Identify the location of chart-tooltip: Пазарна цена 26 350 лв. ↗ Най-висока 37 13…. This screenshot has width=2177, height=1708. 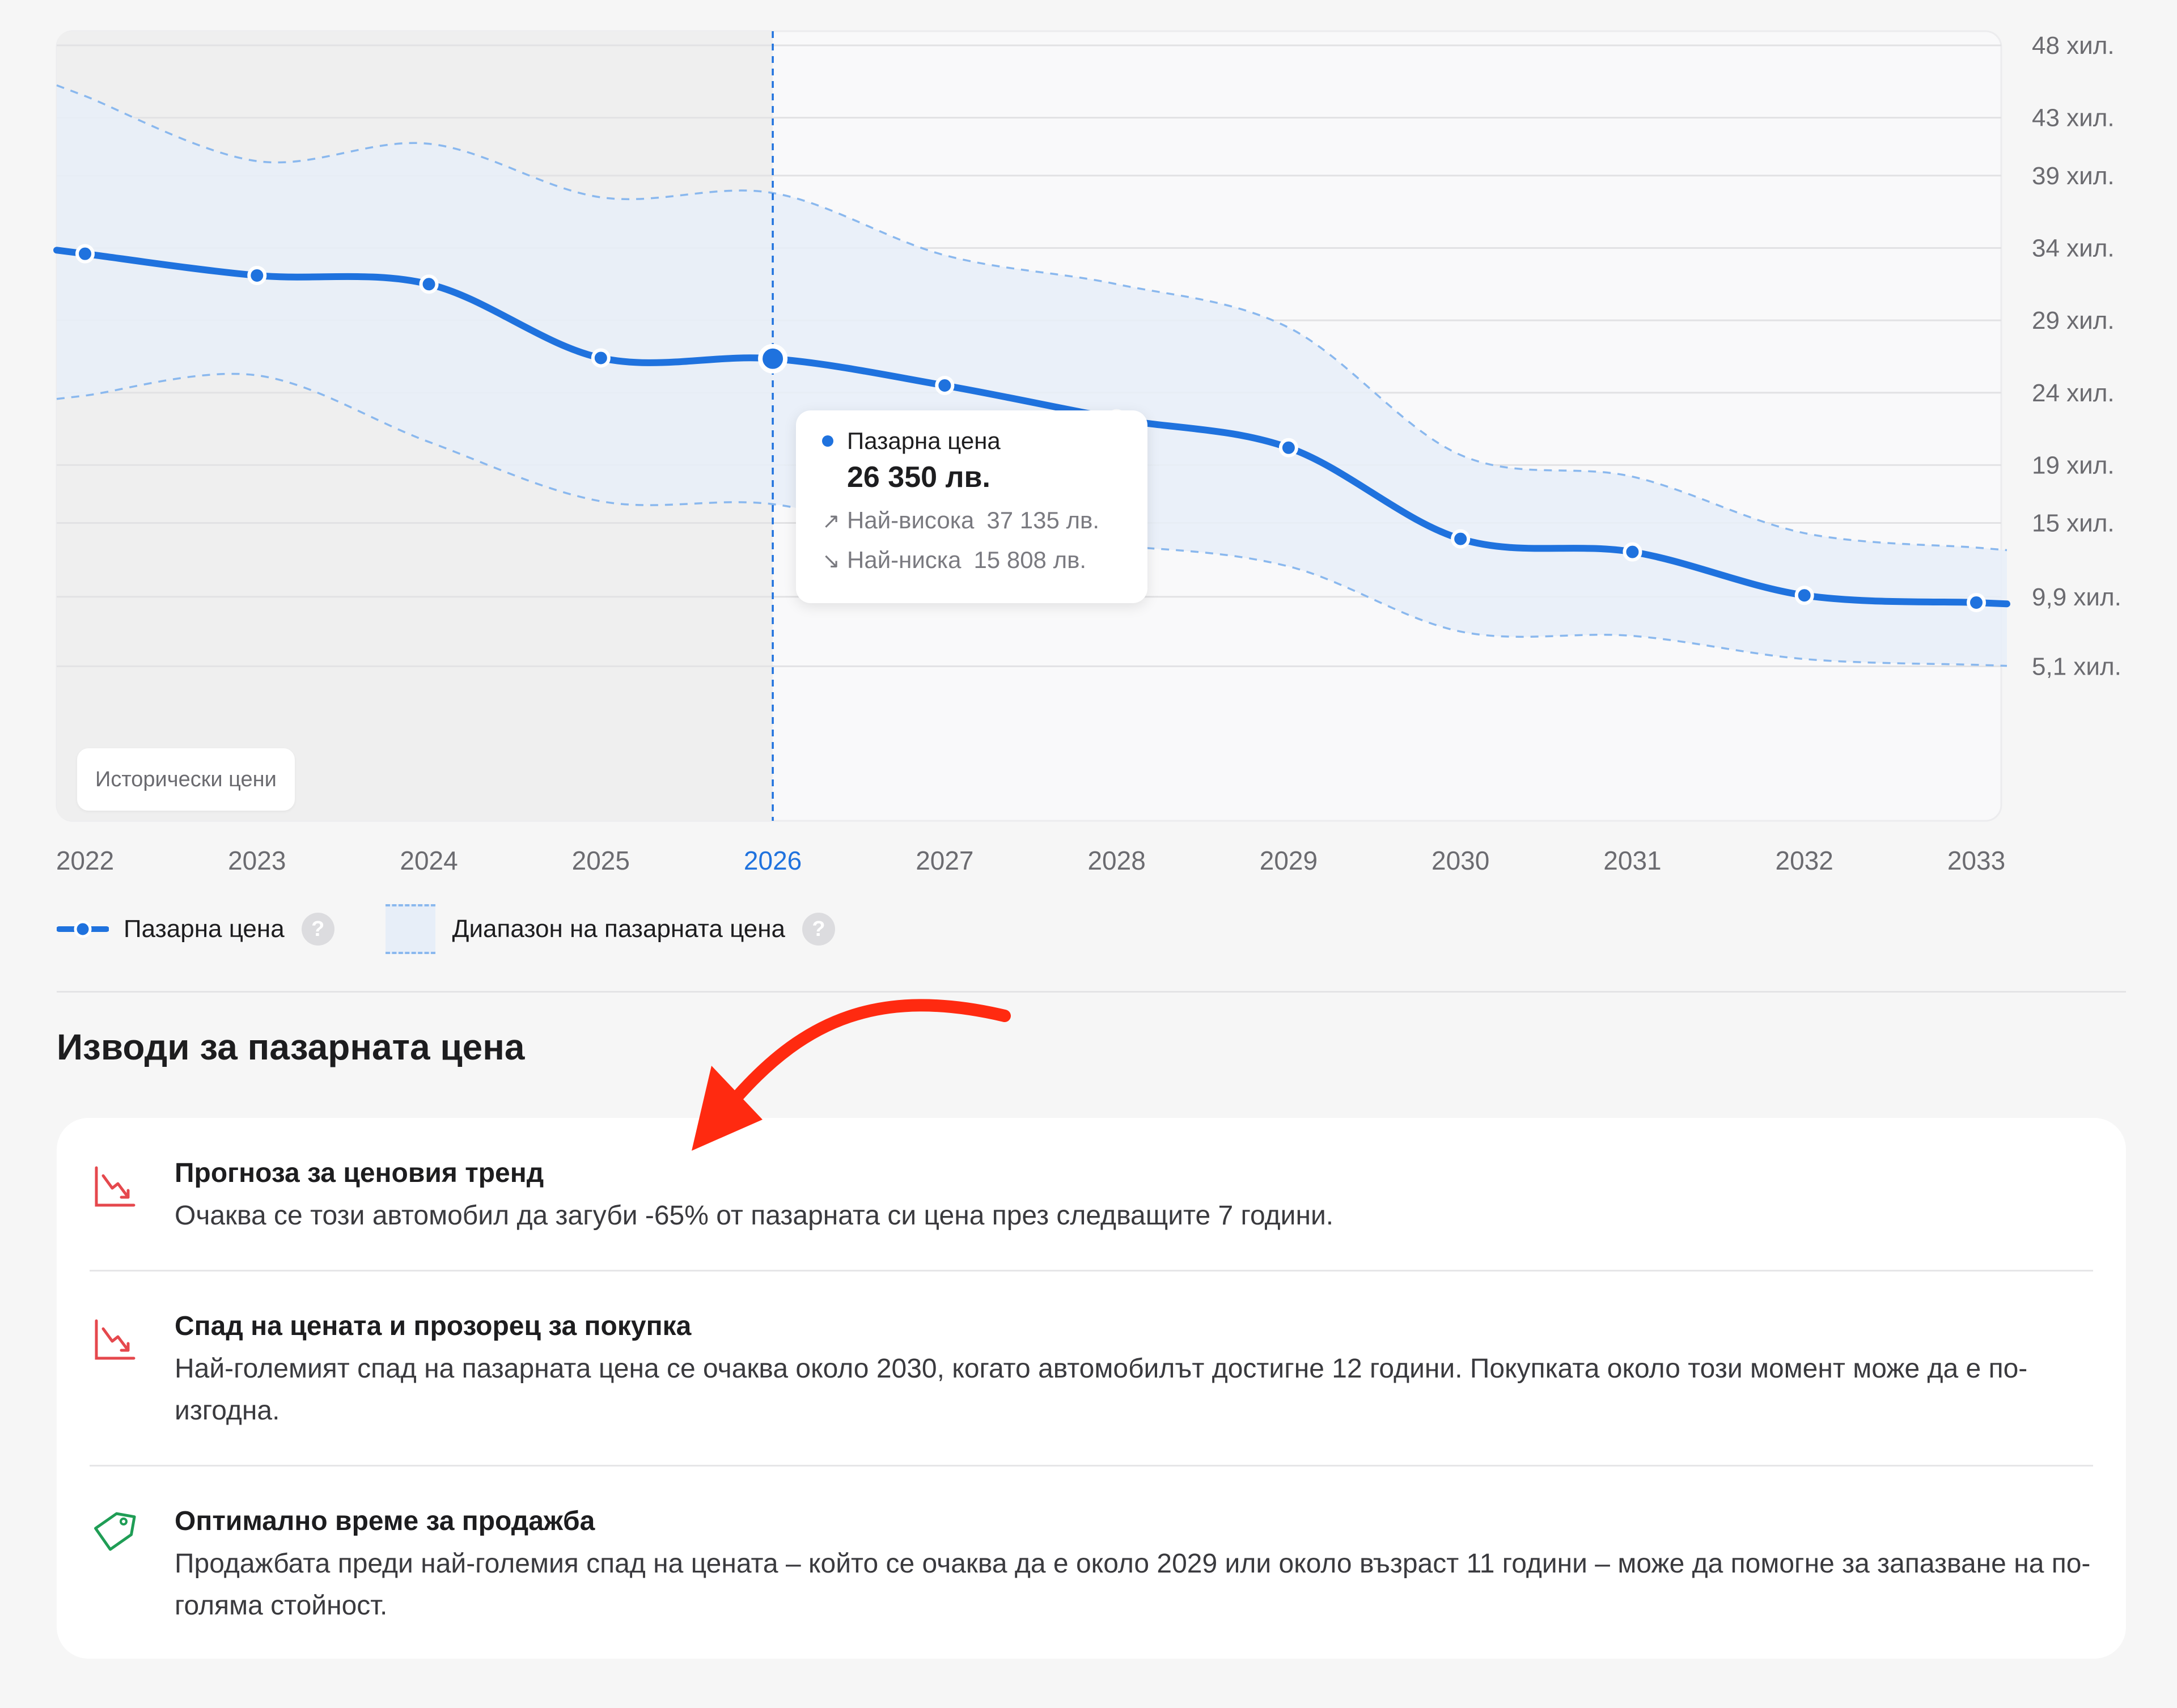
(971, 507).